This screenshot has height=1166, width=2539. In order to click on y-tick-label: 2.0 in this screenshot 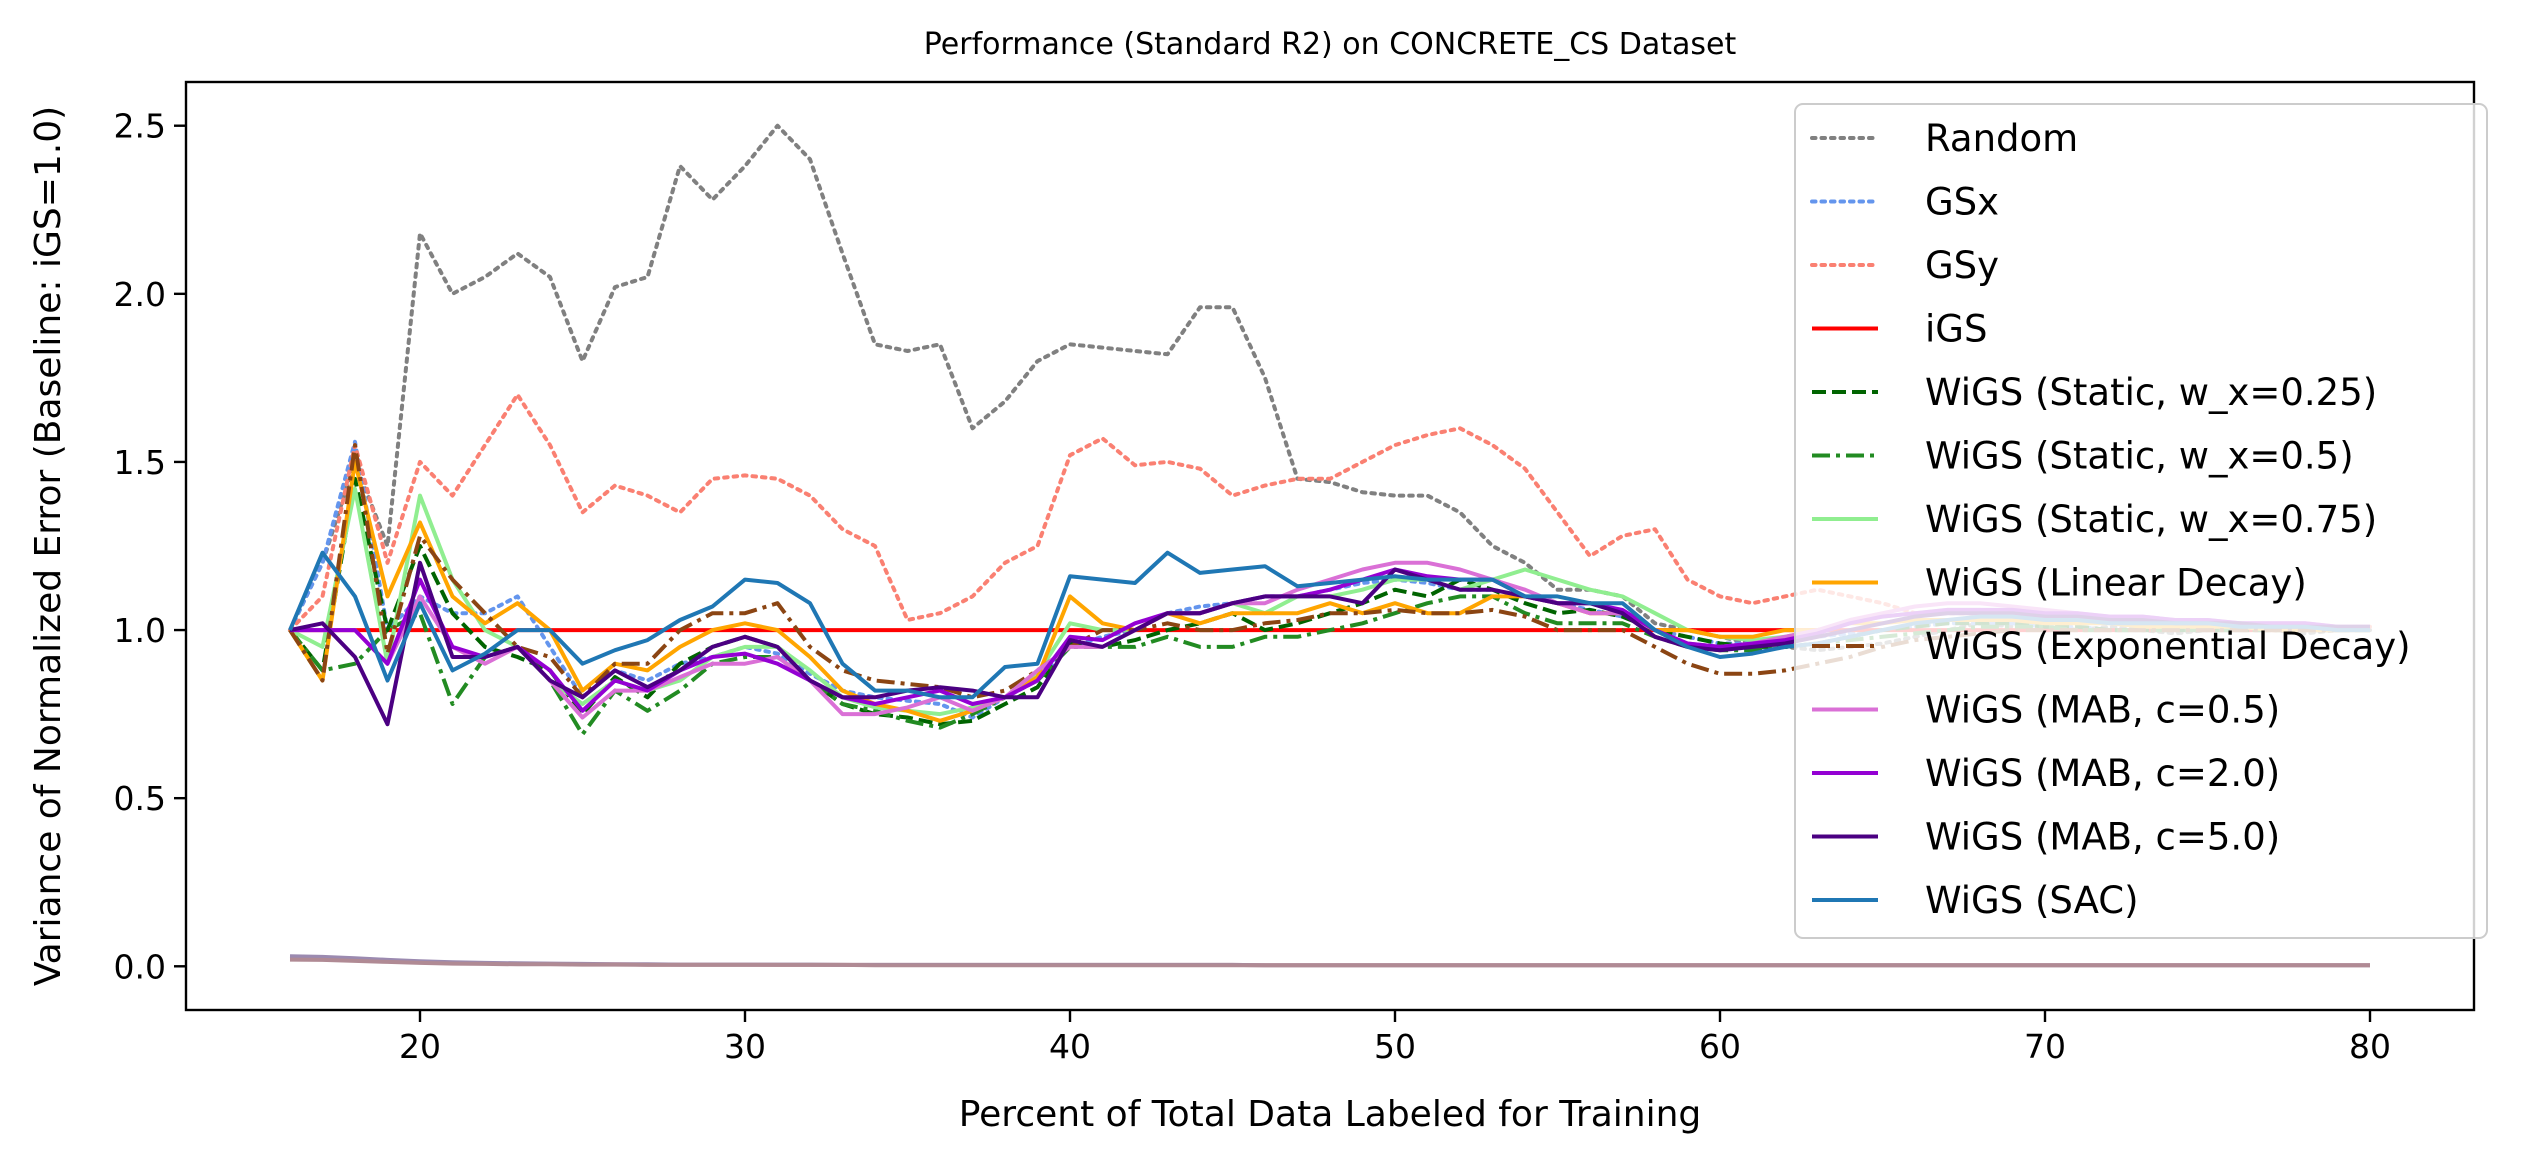, I will do `click(140, 294)`.